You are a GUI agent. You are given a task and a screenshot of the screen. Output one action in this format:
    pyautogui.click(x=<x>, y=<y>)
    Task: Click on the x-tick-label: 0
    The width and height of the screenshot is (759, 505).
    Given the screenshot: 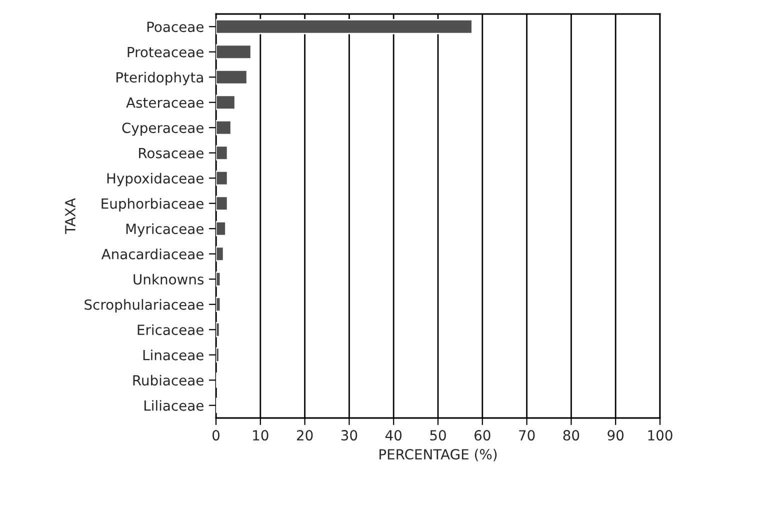 What is the action you would take?
    pyautogui.click(x=216, y=435)
    